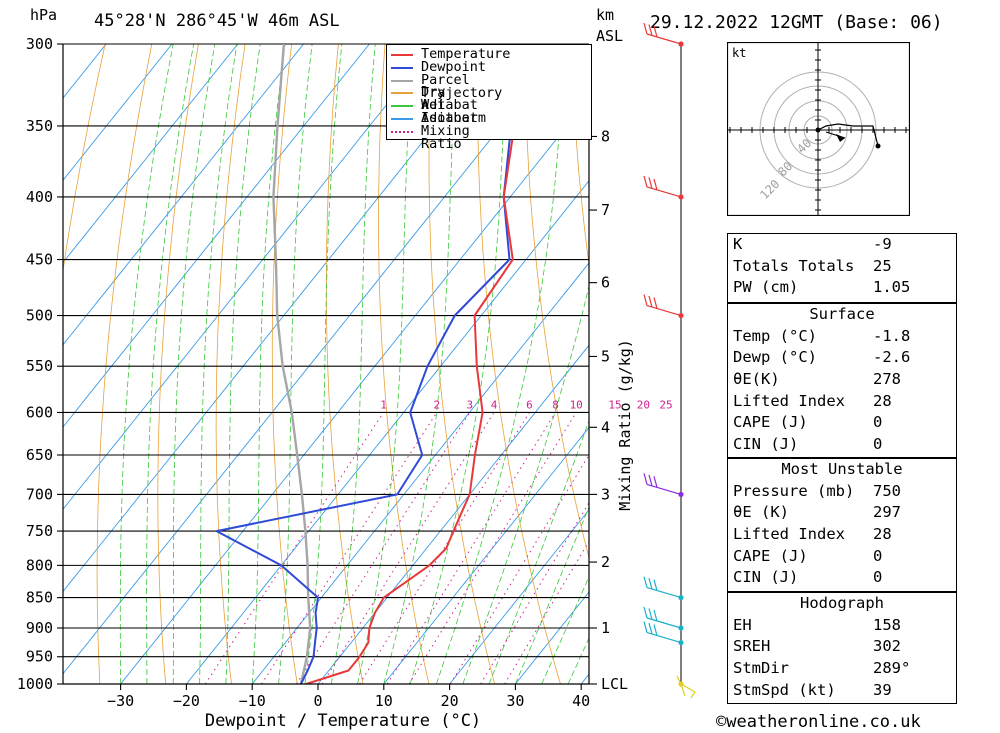 The height and width of the screenshot is (733, 1000). I want to click on surface-title: Surface, so click(842, 314).